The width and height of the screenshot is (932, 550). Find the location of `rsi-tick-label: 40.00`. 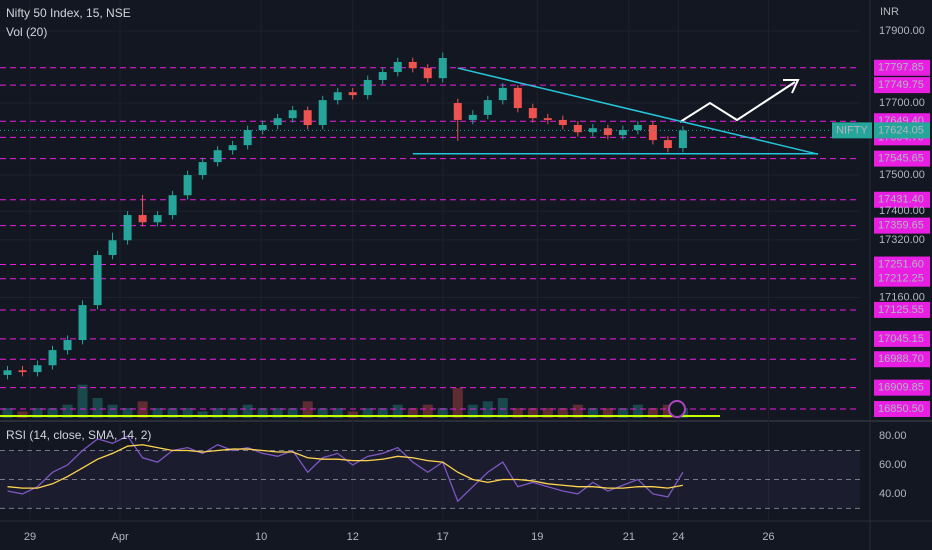

rsi-tick-label: 40.00 is located at coordinates (893, 494).